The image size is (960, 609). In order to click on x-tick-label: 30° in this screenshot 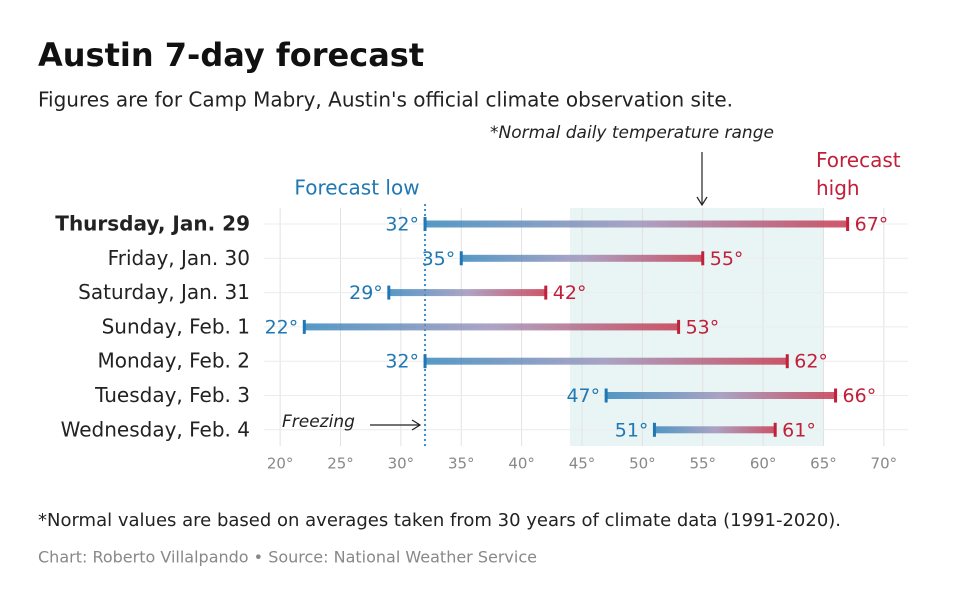, I will do `click(401, 464)`.